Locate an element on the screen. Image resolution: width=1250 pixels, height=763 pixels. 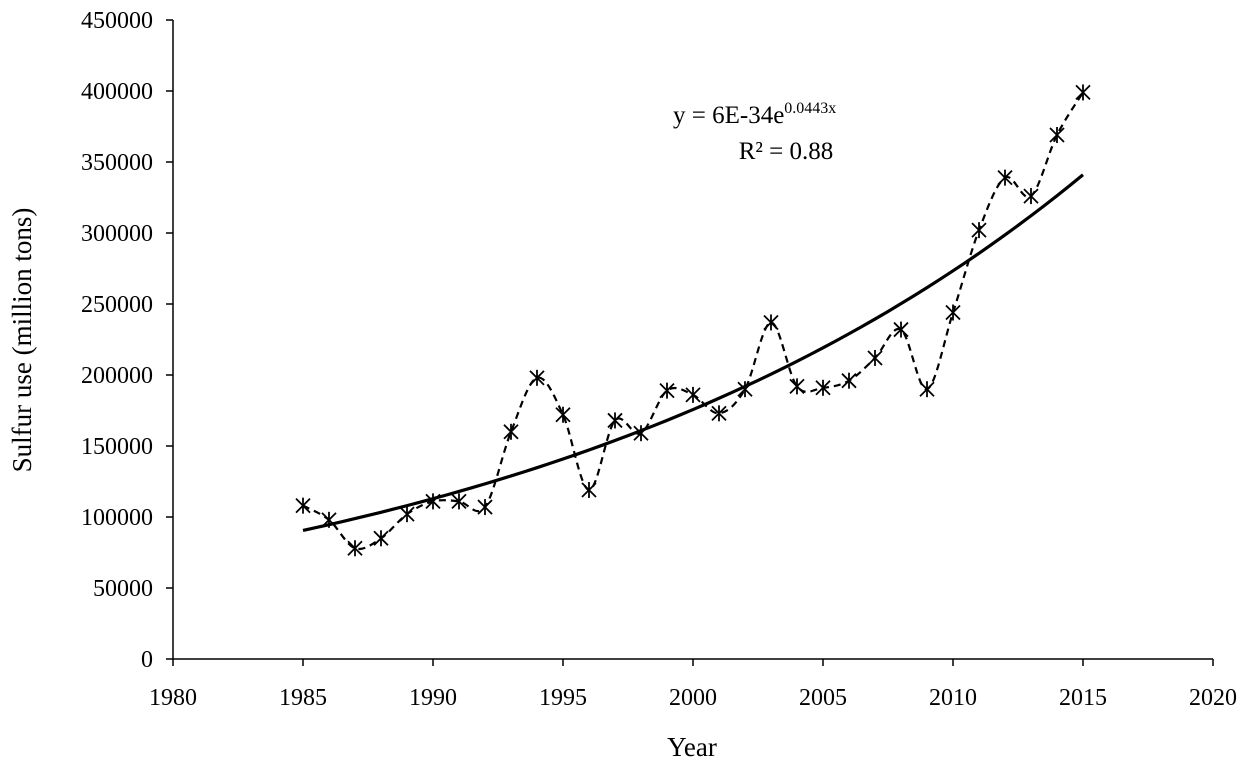
y-tick-label: 150000 is located at coordinates (117, 447).